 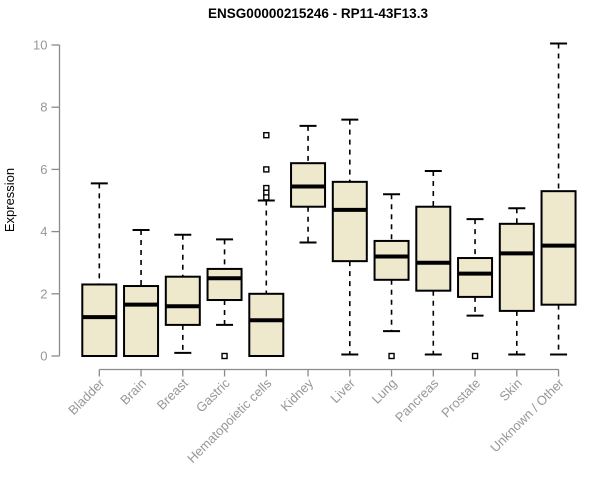 What do you see at coordinates (43, 356) in the screenshot?
I see `y-tick-label-0: 0` at bounding box center [43, 356].